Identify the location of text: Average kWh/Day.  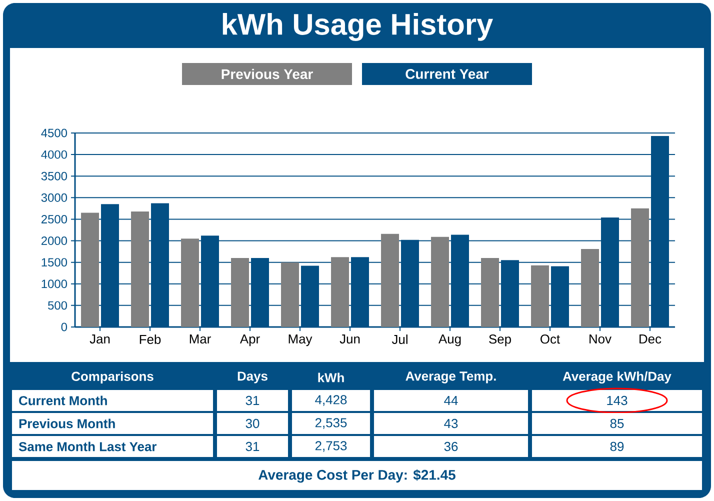
(617, 377).